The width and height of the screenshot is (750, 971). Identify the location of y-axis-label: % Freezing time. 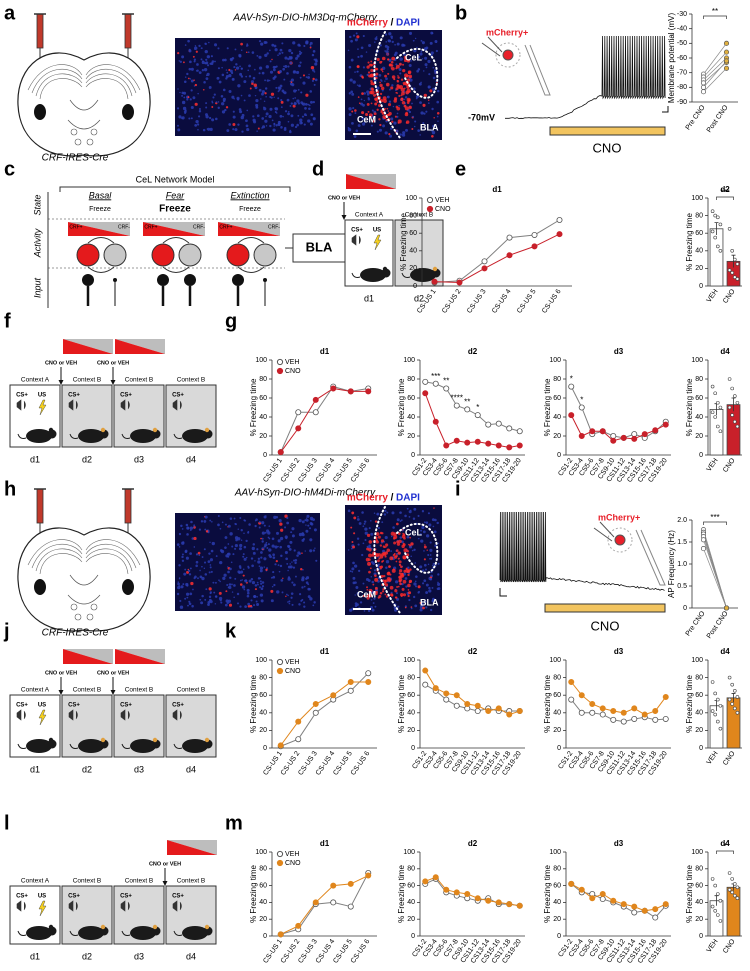
(547, 407).